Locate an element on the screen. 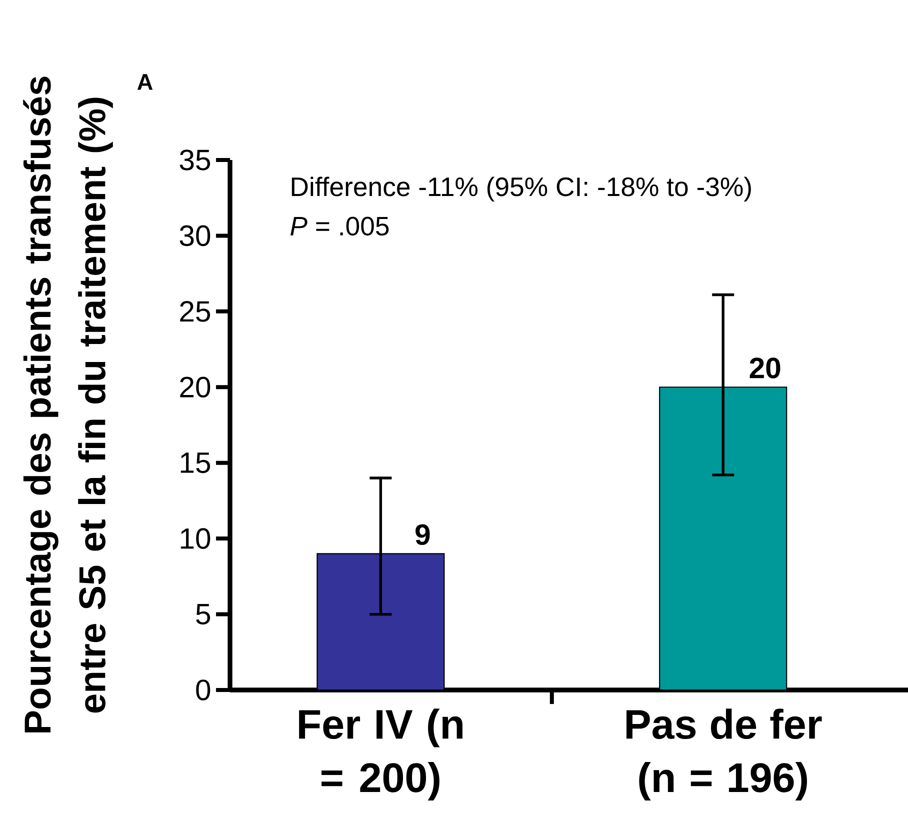 The height and width of the screenshot is (814, 908). y-tick-label: 35 is located at coordinates (195, 160).